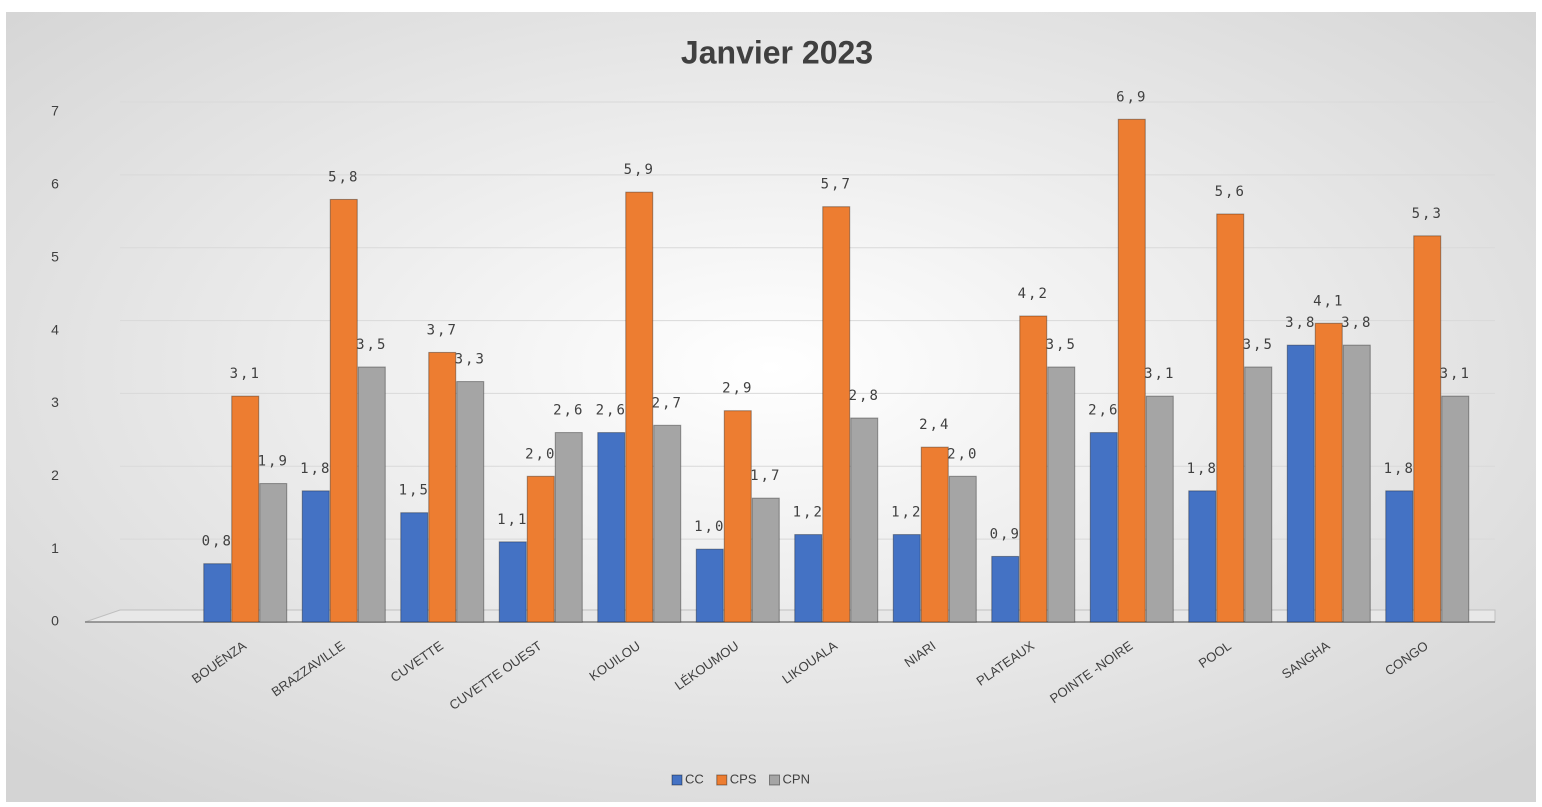  I want to click on y-tick-label: 2, so click(55, 475).